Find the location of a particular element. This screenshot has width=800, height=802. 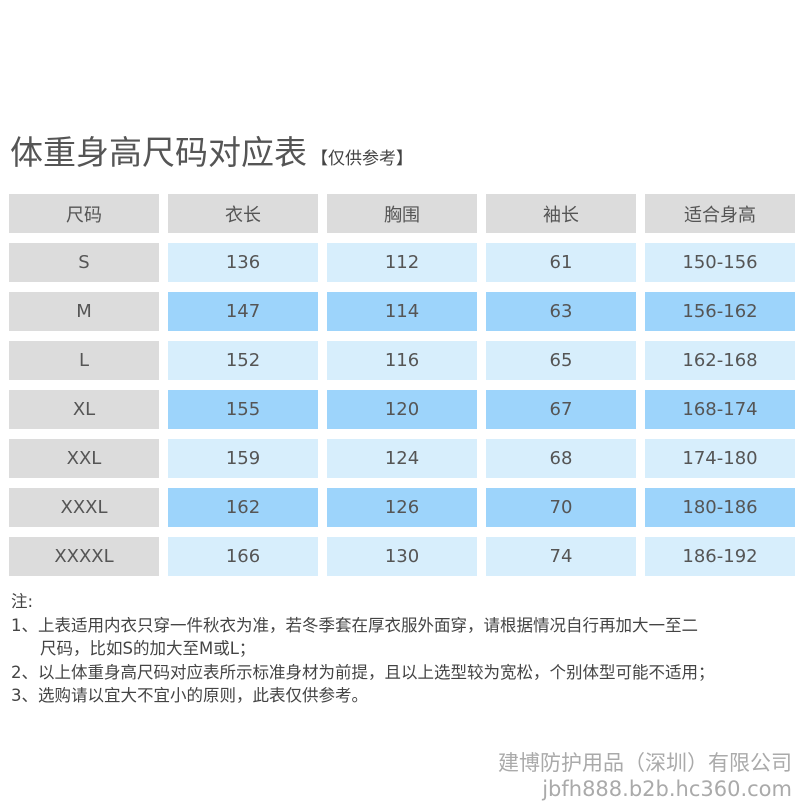

value-cell: 65 is located at coordinates (561, 360).